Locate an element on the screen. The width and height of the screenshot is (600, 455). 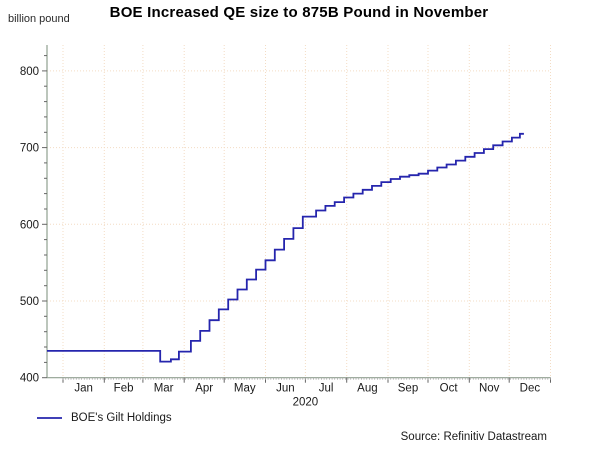
x-tick-label: Sep is located at coordinates (408, 389).